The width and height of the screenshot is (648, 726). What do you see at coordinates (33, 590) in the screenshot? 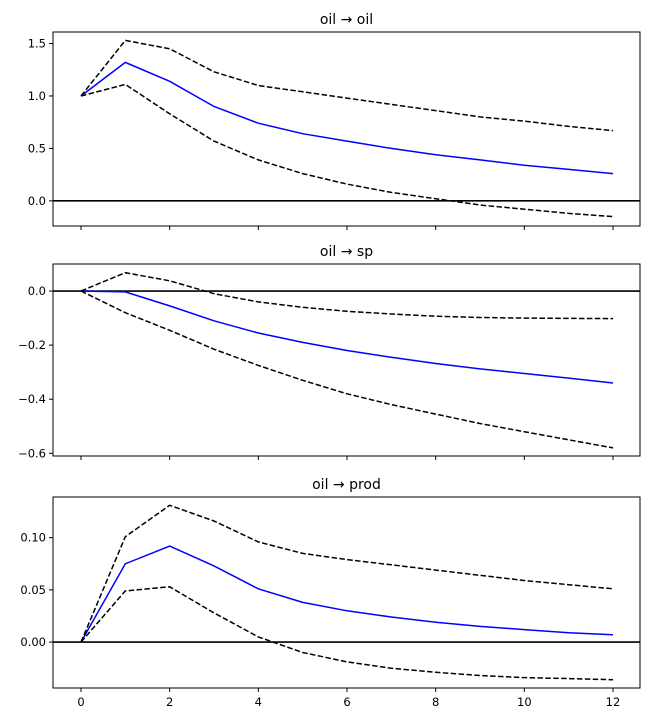
I see `y-tick-label: 0.05` at bounding box center [33, 590].